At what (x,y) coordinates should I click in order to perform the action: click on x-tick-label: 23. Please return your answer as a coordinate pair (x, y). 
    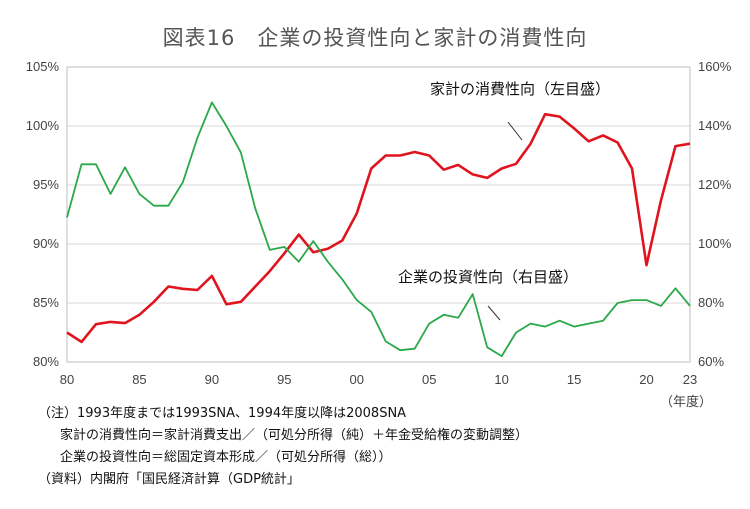
    Looking at the image, I should click on (690, 379).